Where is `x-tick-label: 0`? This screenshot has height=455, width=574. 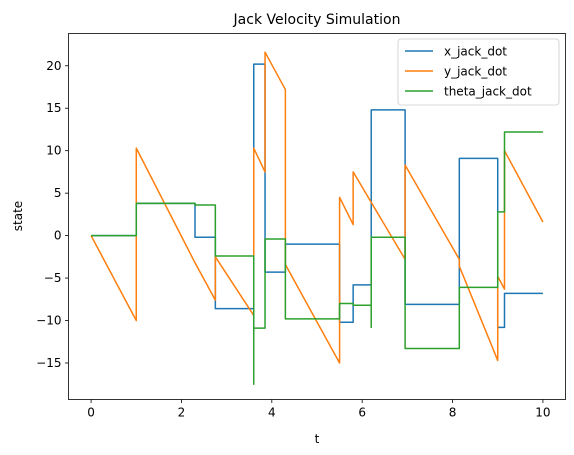 x-tick-label: 0 is located at coordinates (91, 413).